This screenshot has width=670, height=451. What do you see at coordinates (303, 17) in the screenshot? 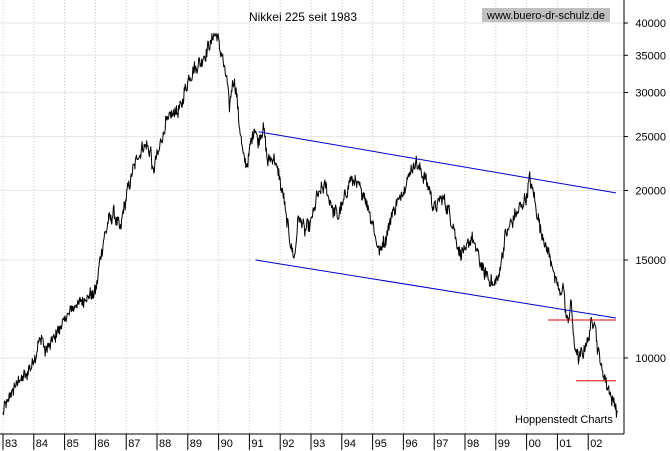
I see `chart-title: Nikkei 225 seit 1983` at bounding box center [303, 17].